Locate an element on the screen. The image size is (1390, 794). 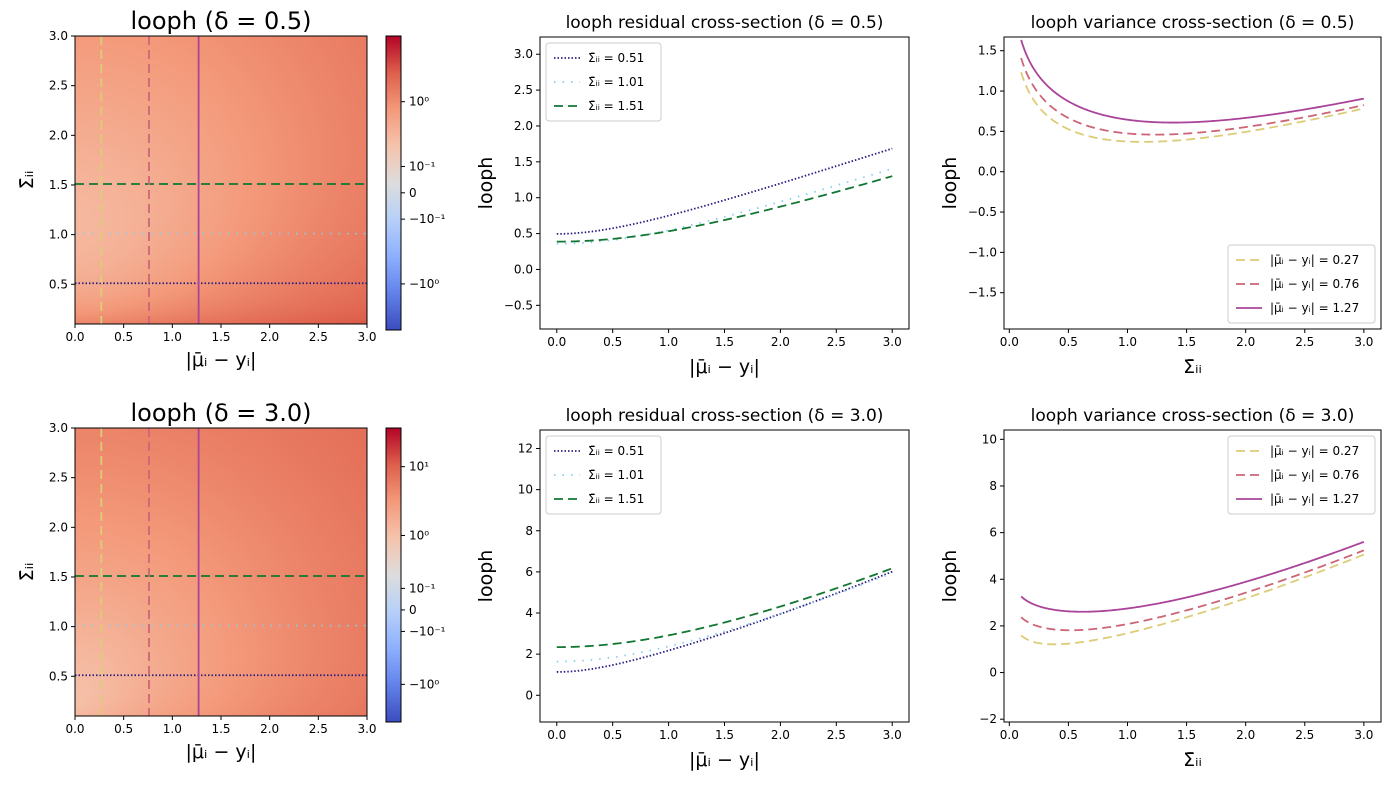
x-axis-label: Σ̄ᵢᵢ is located at coordinates (1192, 760).